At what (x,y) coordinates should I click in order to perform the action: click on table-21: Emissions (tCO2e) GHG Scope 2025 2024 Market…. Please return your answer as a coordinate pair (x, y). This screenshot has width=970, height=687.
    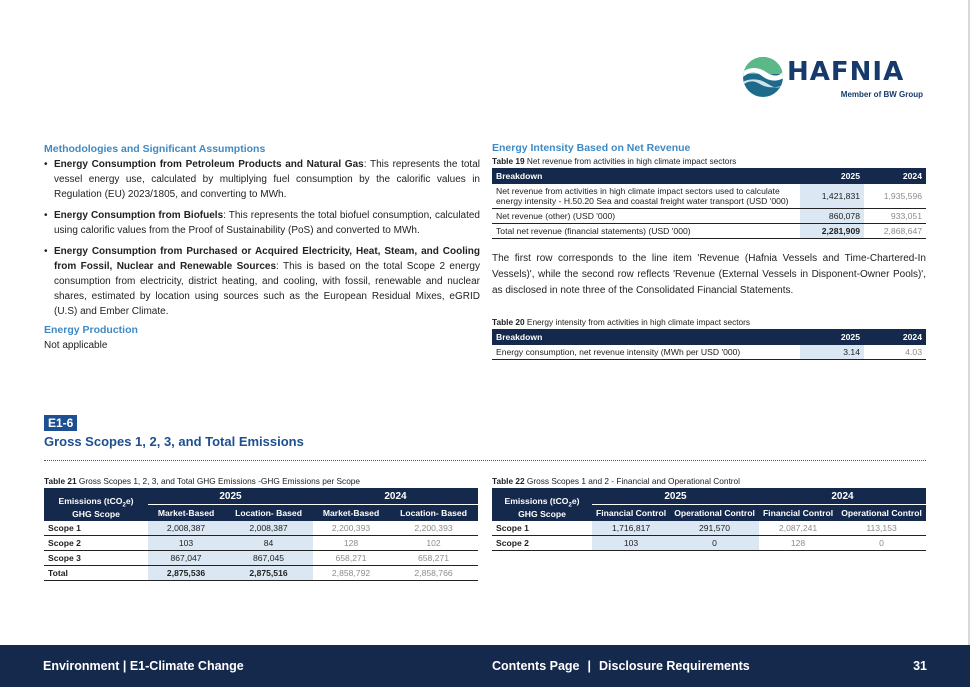
    Looking at the image, I should click on (261, 534).